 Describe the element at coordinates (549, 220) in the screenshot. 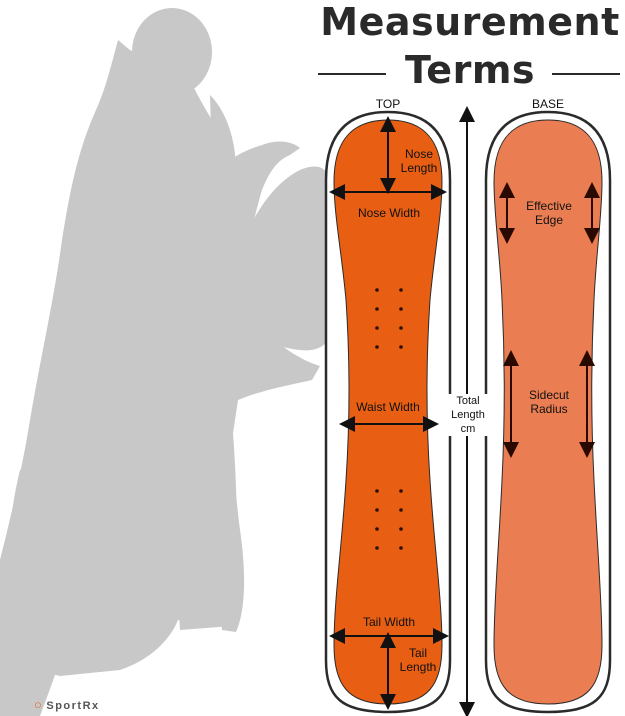

I see `effective-edge-label-line2: Edge` at that location.